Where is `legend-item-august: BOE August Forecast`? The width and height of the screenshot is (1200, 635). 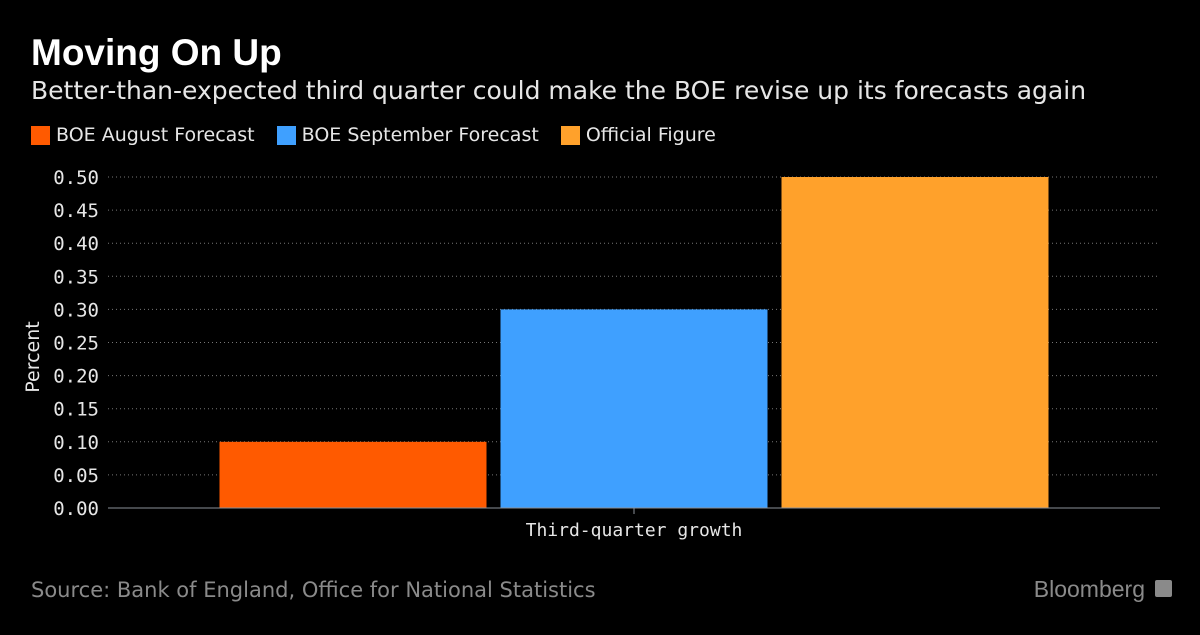 legend-item-august: BOE August Forecast is located at coordinates (143, 135).